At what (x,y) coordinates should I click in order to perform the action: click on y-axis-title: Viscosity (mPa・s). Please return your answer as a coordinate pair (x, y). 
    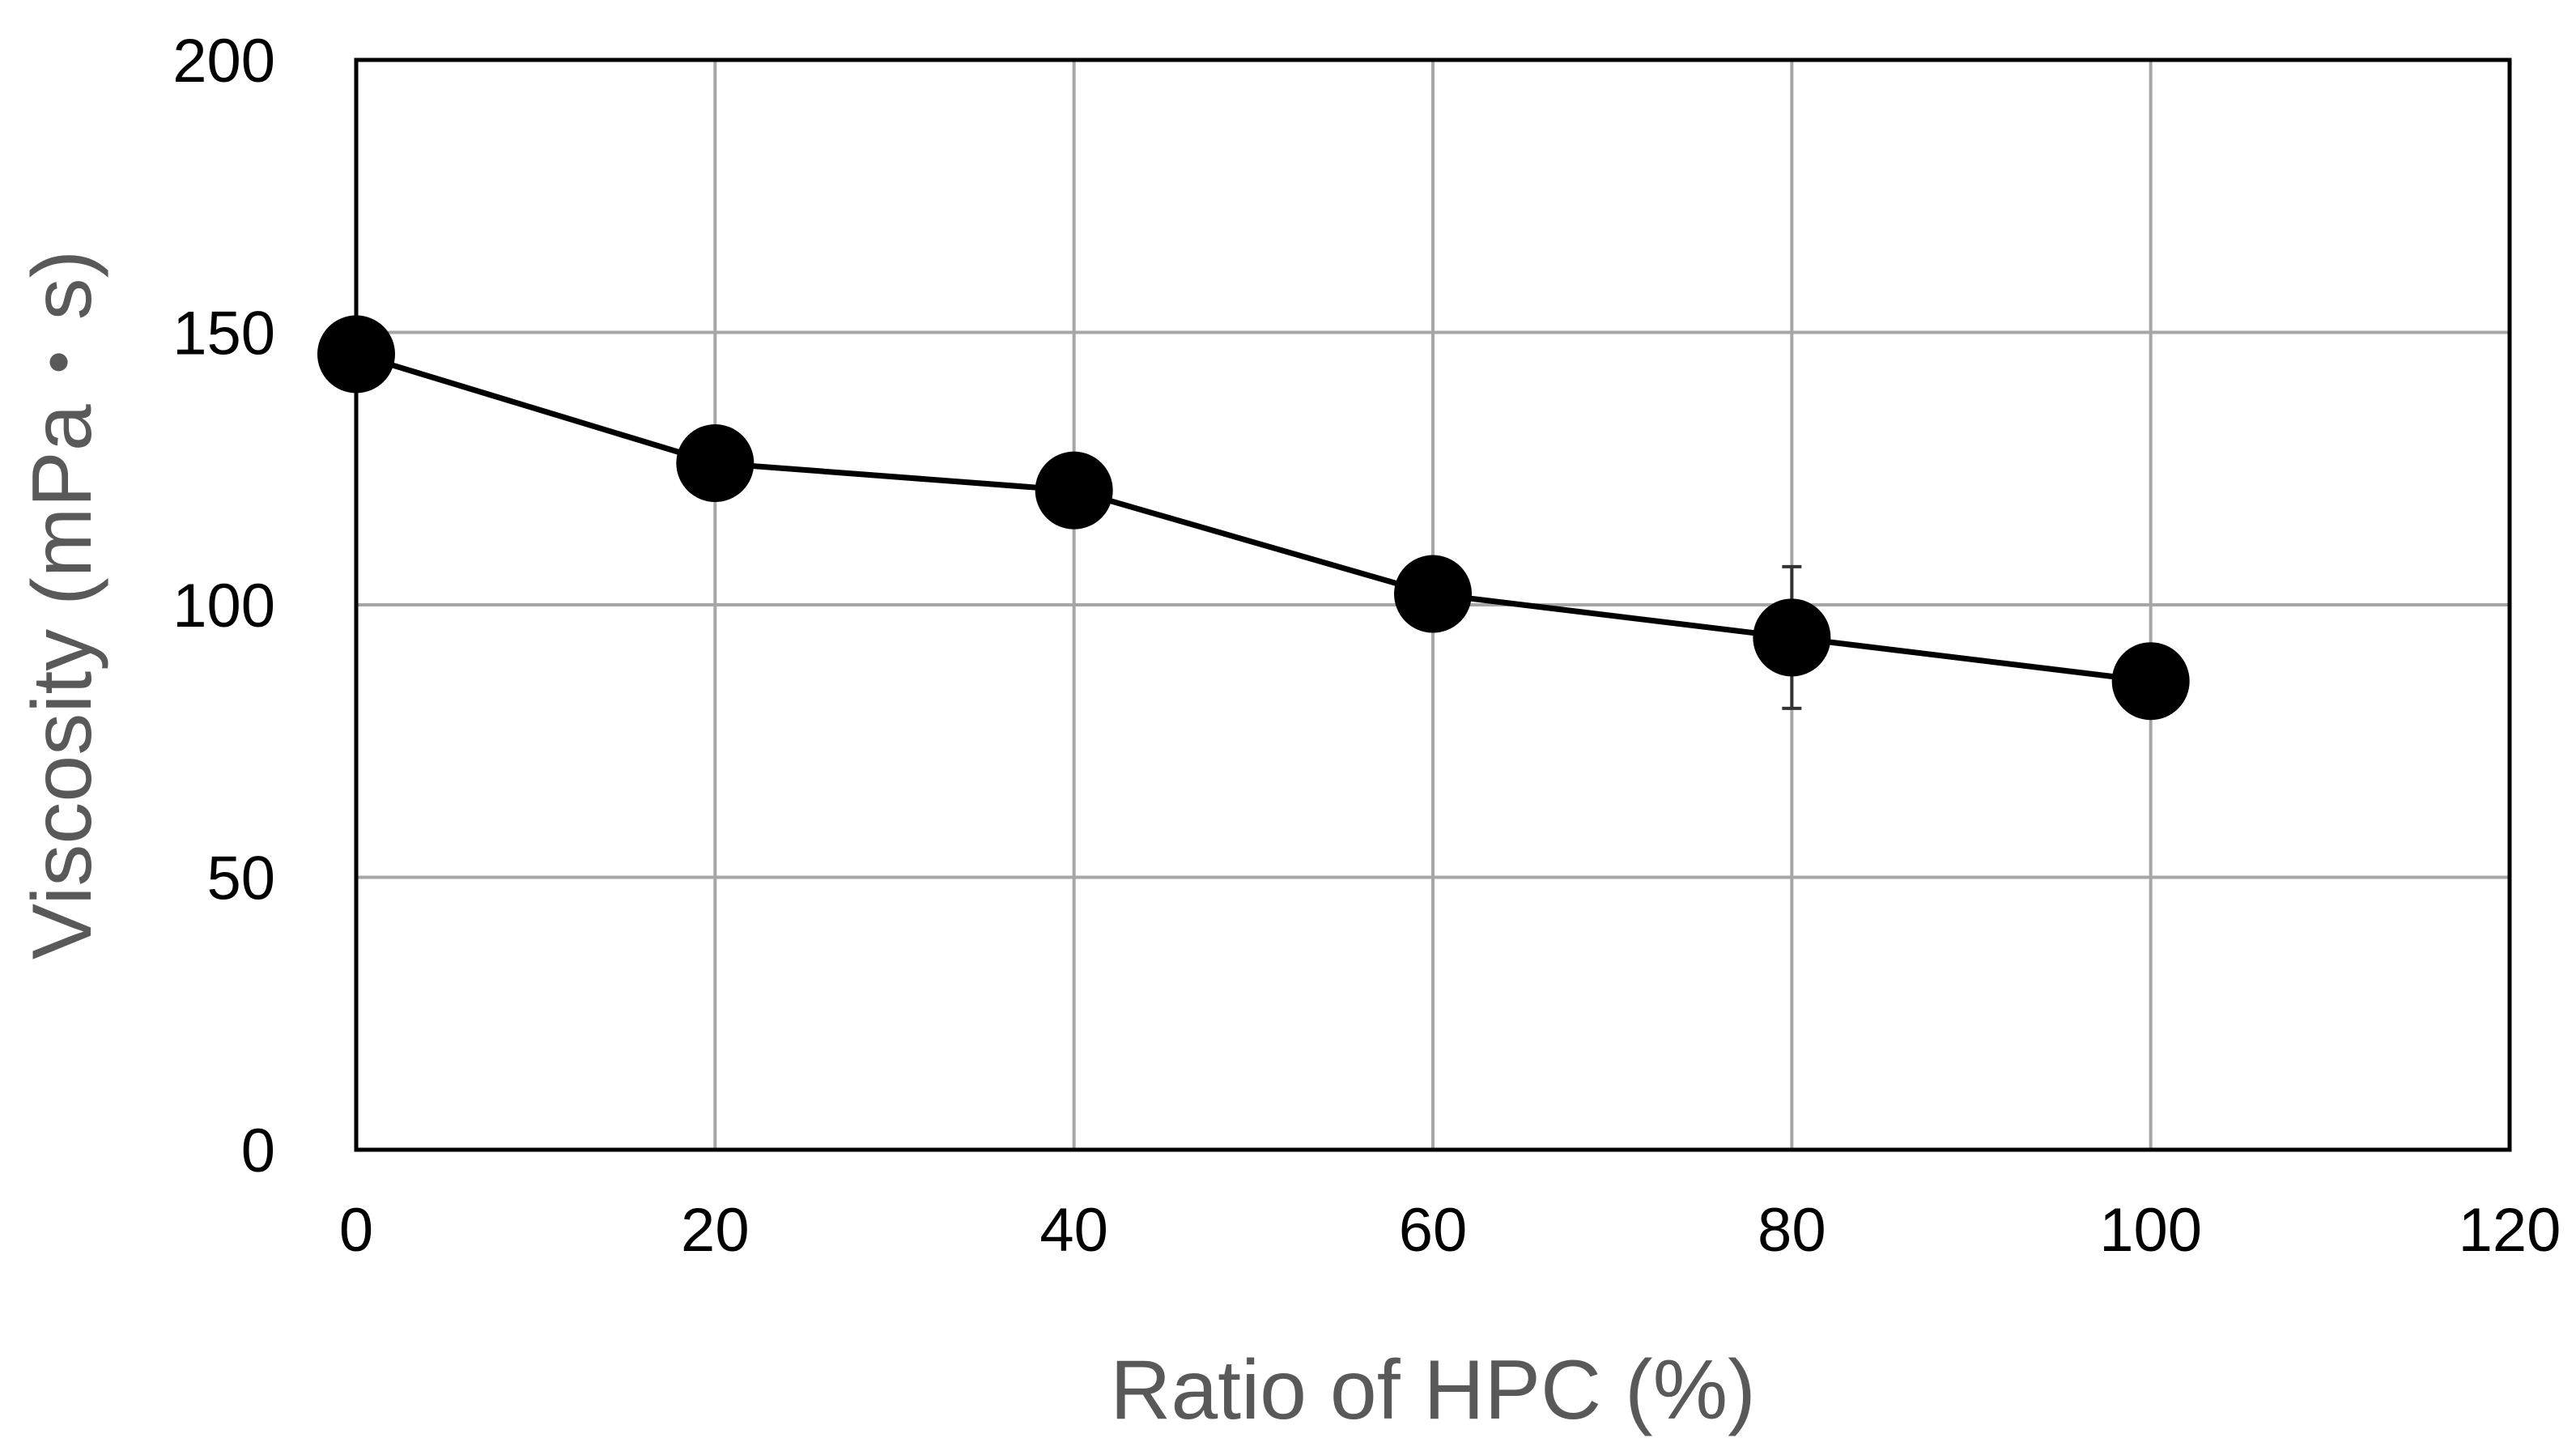
    Looking at the image, I should click on (62, 604).